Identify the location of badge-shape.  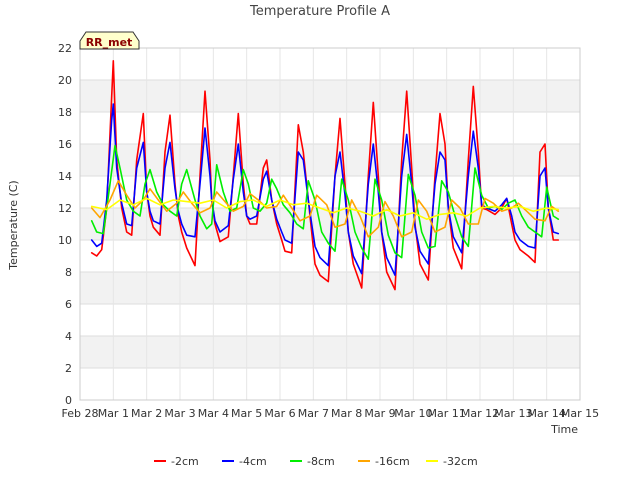
(109, 40).